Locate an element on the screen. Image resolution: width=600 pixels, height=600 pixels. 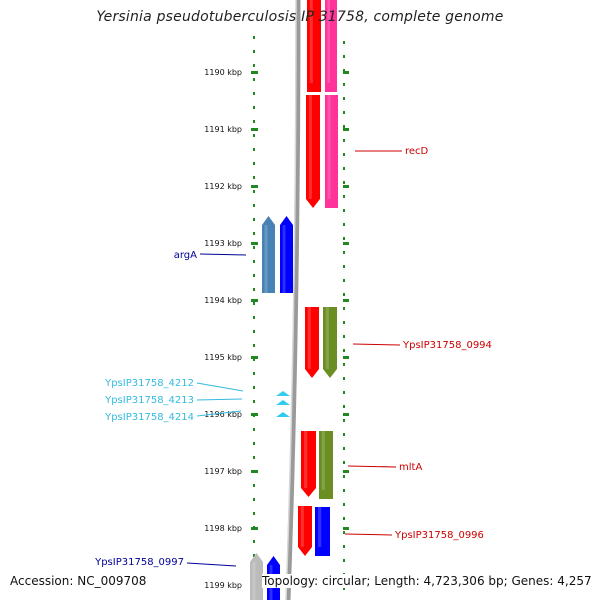
gene-label: YpsIP31758_4212 is located at coordinates (149, 383).